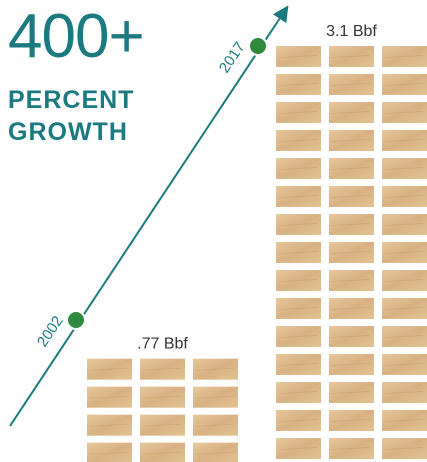 The image size is (427, 462). Describe the element at coordinates (258, 46) in the screenshot. I see `year-marker-2017` at that location.